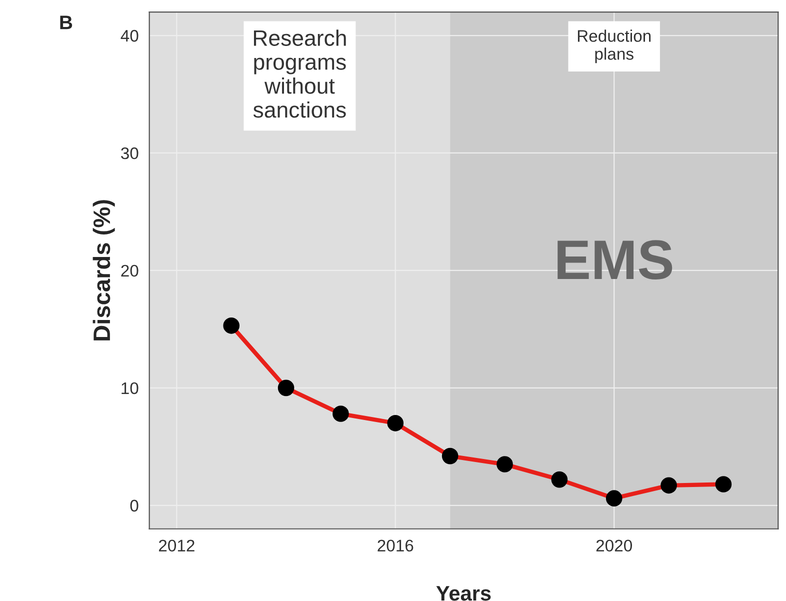  Describe the element at coordinates (615, 260) in the screenshot. I see `annotation: EMS` at that location.